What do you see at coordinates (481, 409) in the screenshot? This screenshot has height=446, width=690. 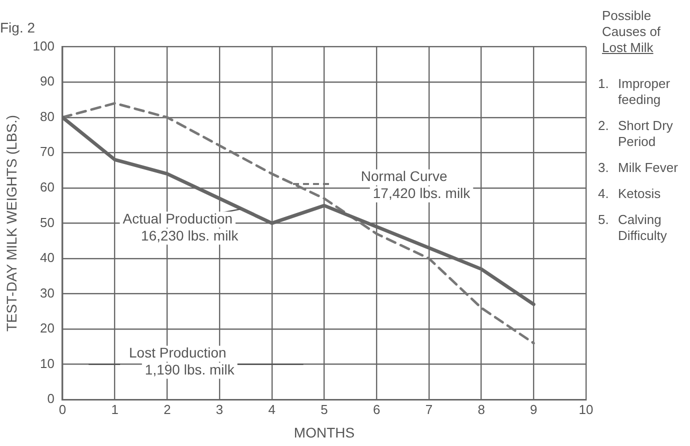 I see `x-tick-label: 8` at bounding box center [481, 409].